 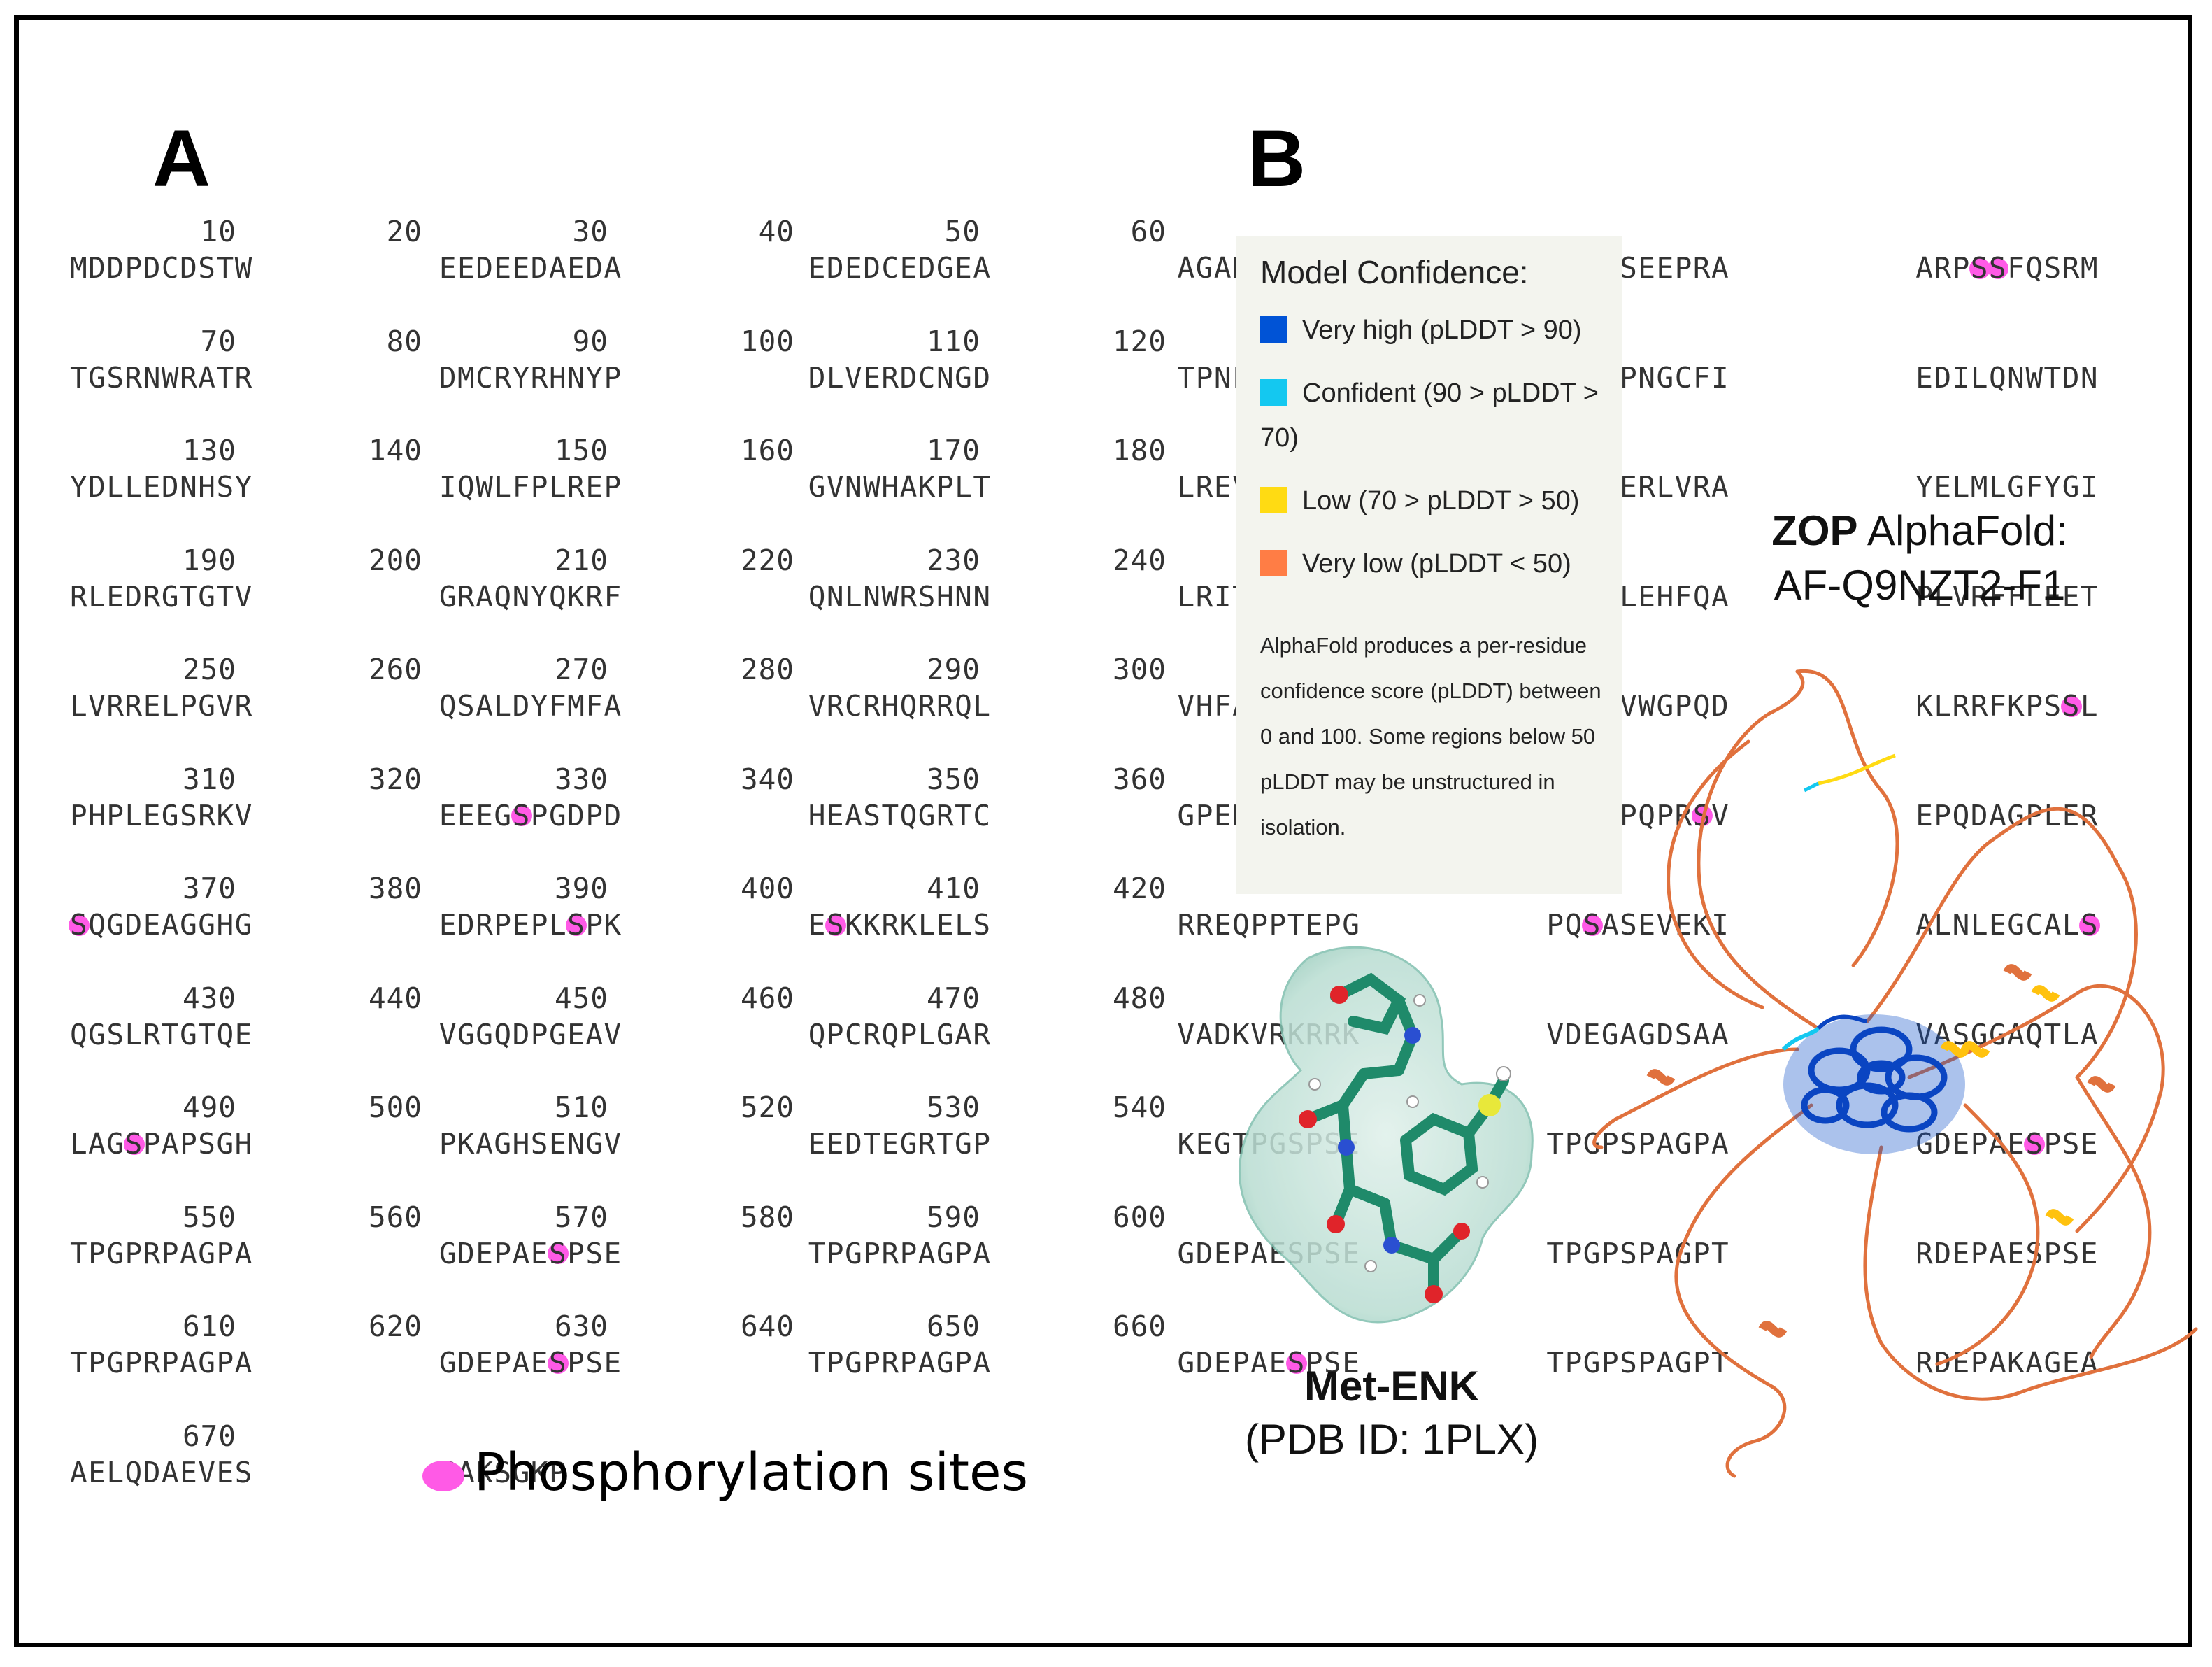 What do you see at coordinates (900, 1034) in the screenshot?
I see `sequence-block: QPCRQPLGAR` at bounding box center [900, 1034].